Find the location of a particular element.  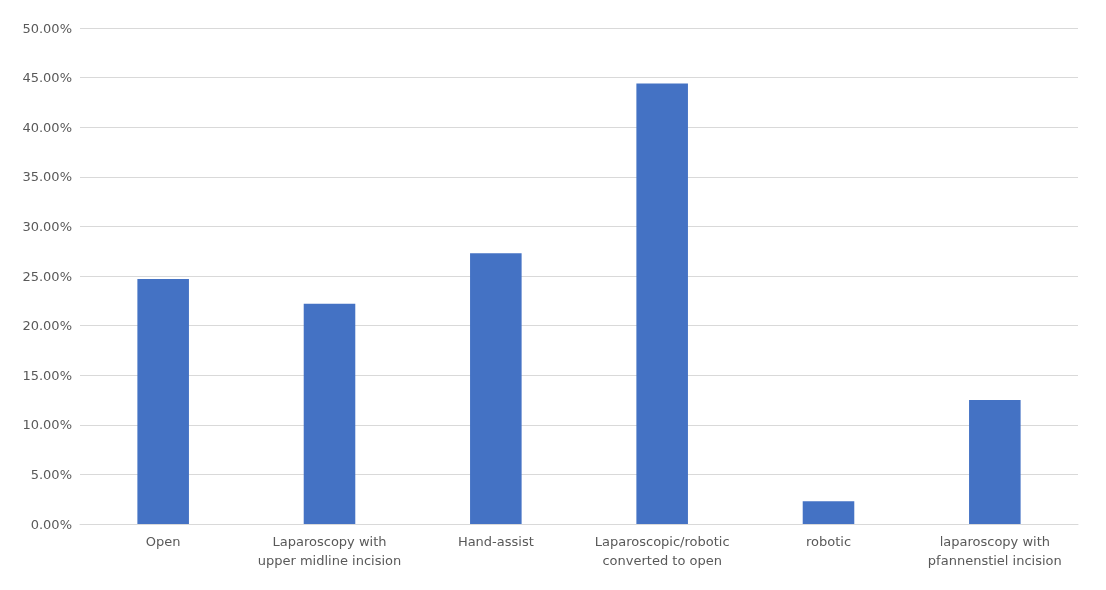

x-tick-label: Laparoscopy with upper midline incision is located at coordinates (329, 551).